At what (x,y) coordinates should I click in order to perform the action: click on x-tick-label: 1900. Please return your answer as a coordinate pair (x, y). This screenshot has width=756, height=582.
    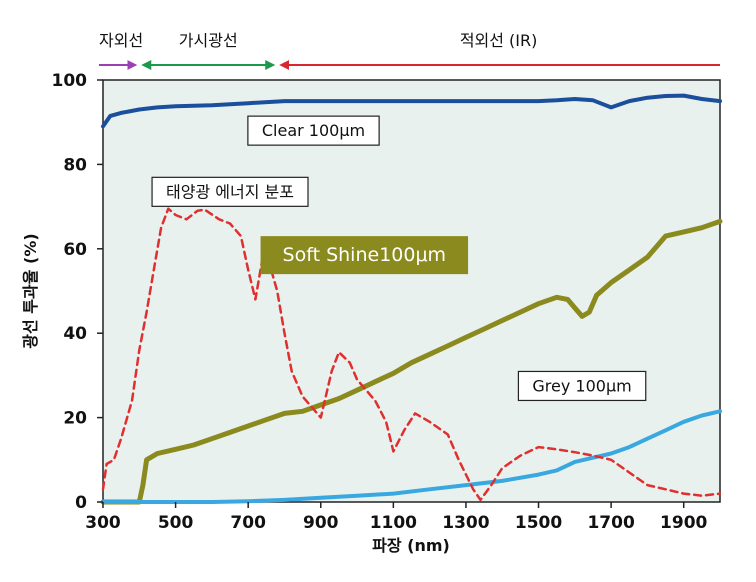
    Looking at the image, I should click on (683, 523).